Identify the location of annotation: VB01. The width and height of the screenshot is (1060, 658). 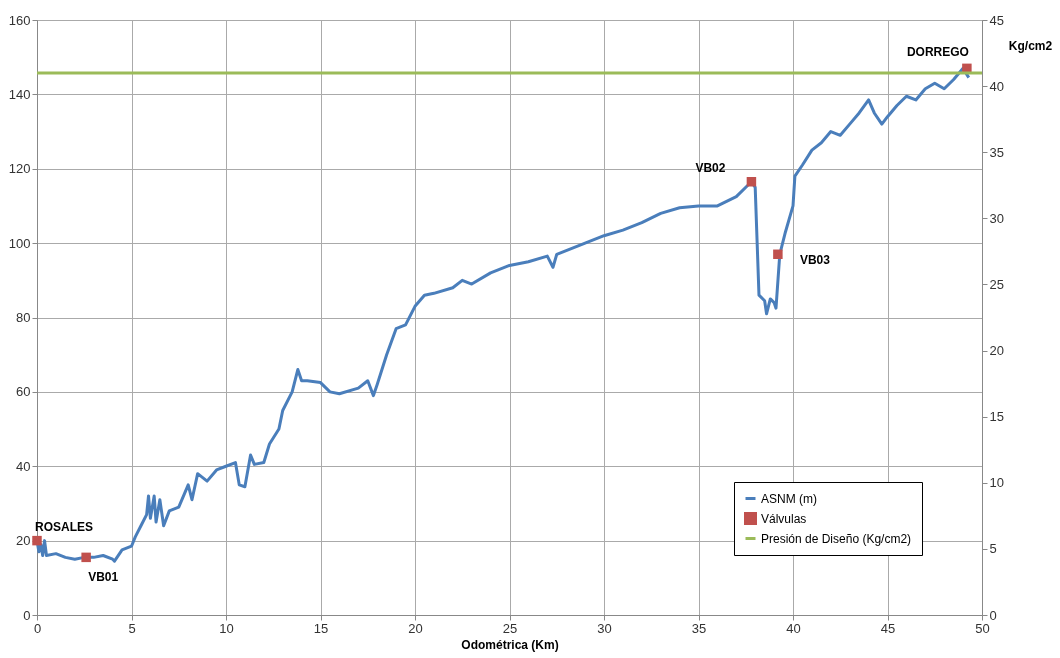
(103, 577).